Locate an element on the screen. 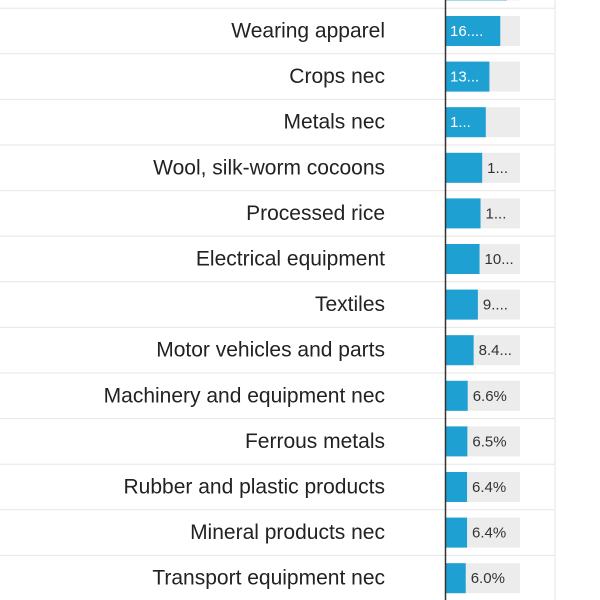 The image size is (600, 600). category-label: Electrical equipment is located at coordinates (290, 259).